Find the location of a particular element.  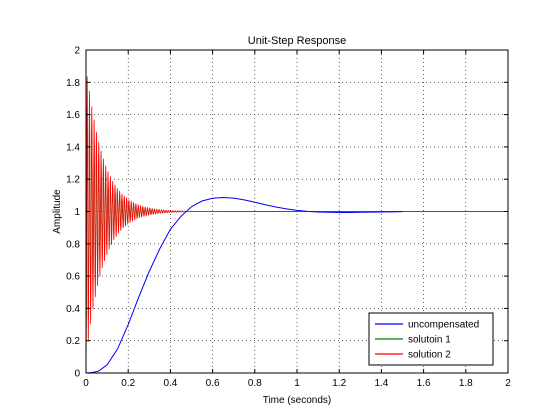

legend: uncompensated solutoin 1 solution 2 is located at coordinates (431, 339).